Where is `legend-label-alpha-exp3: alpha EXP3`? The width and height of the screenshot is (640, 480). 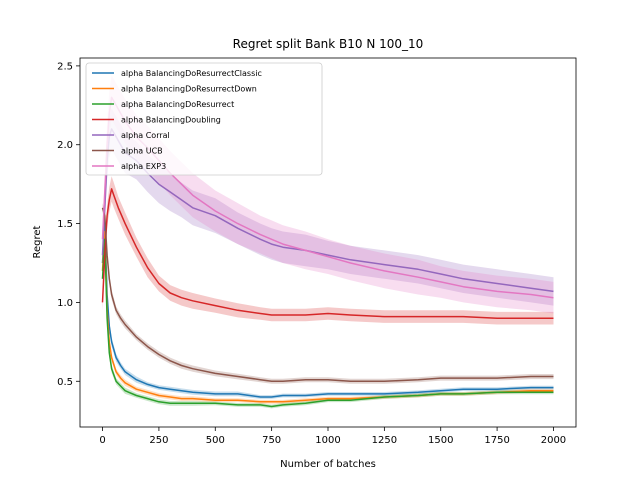
legend-label-alpha-exp3: alpha EXP3 is located at coordinates (143, 166).